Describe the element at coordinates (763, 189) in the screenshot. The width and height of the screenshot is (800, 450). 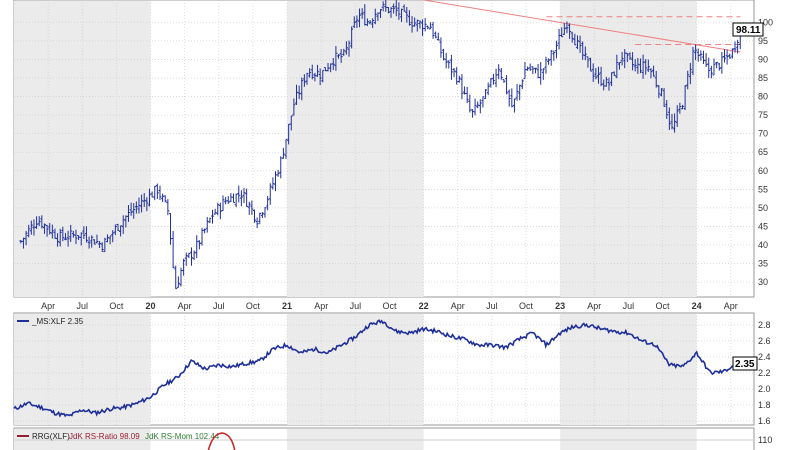
I see `price-y-tick-55: 55` at that location.